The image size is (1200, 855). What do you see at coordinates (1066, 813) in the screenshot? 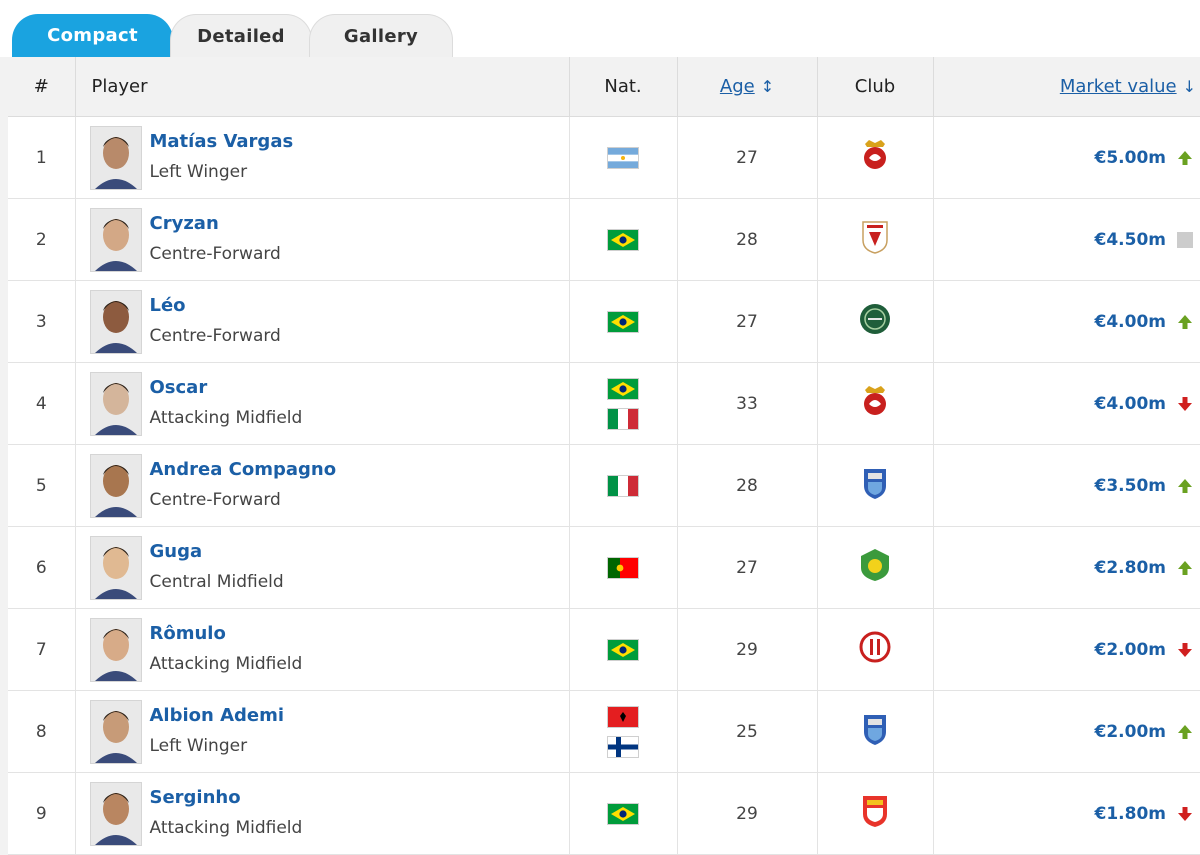
I see `market-value-cell: €1.80m` at bounding box center [1066, 813].